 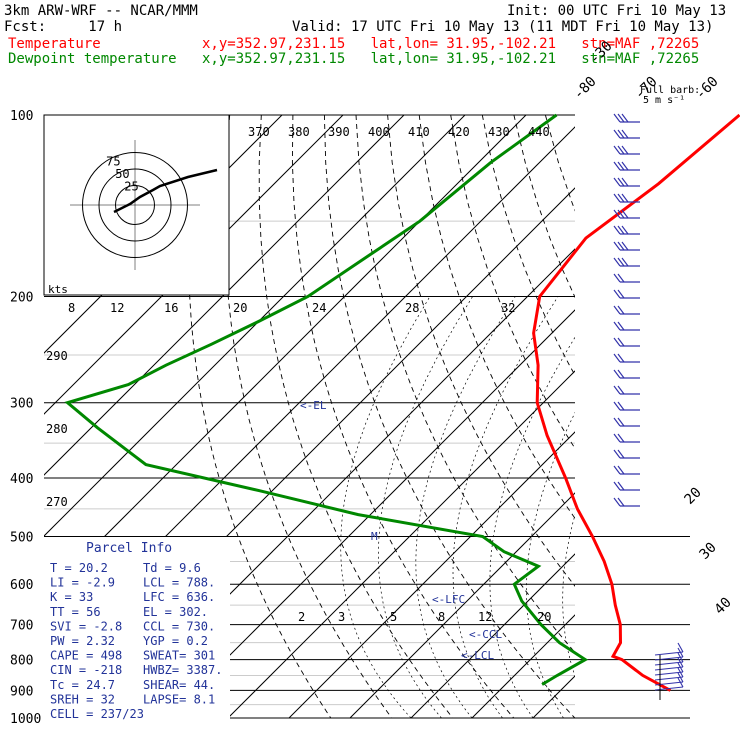 I want to click on wind-barbs, so click(x=648, y=406).